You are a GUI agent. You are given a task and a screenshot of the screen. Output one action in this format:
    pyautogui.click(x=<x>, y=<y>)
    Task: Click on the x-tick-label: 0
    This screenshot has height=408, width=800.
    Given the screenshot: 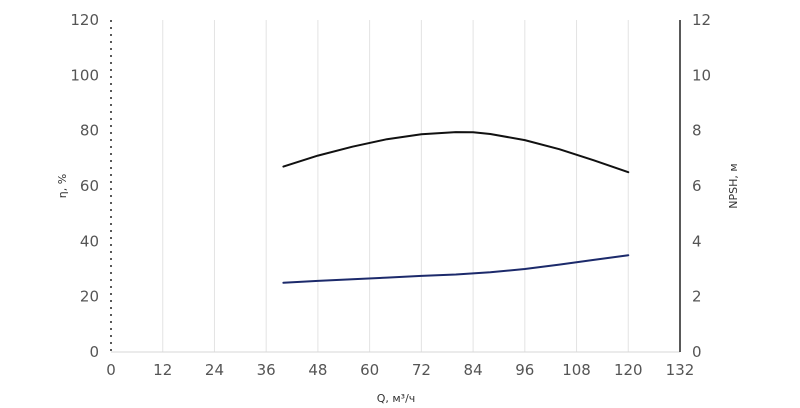 What is the action you would take?
    pyautogui.click(x=111, y=370)
    